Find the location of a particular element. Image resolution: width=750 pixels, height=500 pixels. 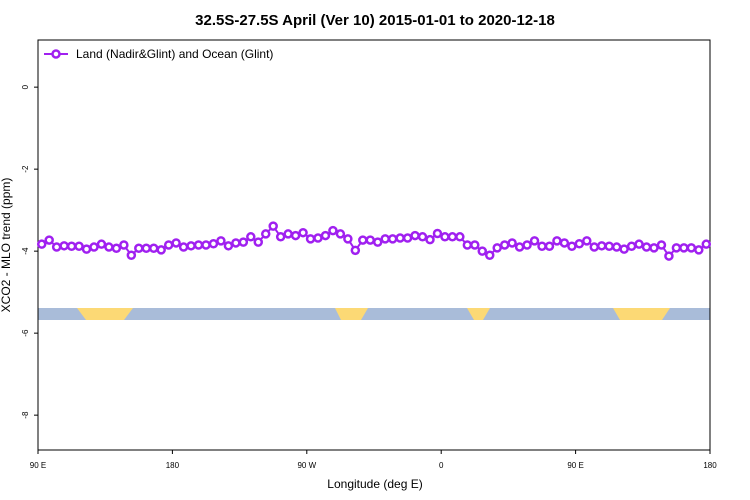

y-tick-label: 0 is located at coordinates (25, 86).